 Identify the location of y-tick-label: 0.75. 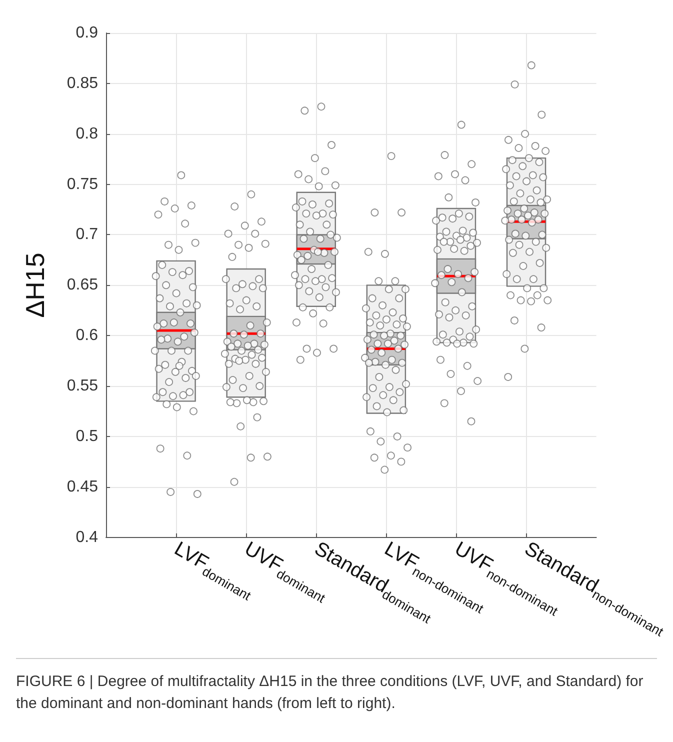
(82, 184).